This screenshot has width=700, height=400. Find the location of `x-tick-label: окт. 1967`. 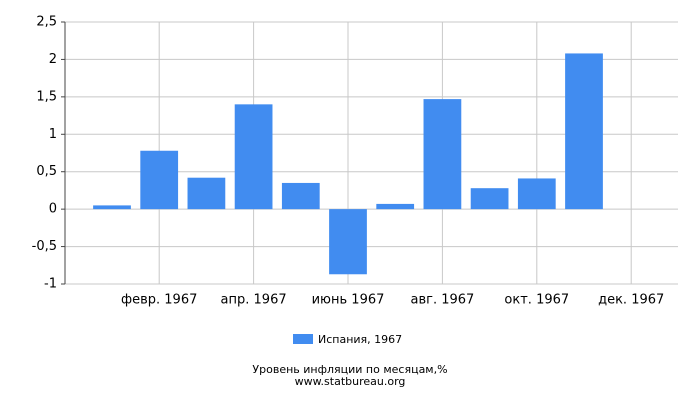

x-tick-label: окт. 1967 is located at coordinates (536, 300).